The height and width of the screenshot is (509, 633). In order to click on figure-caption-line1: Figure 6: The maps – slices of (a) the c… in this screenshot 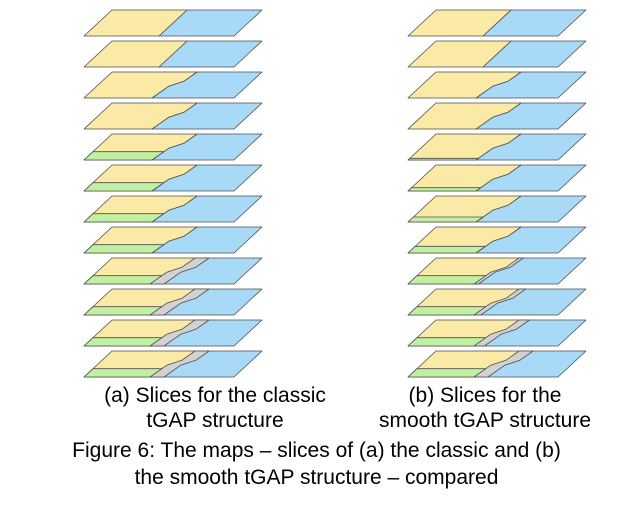, I will do `click(316, 450)`.